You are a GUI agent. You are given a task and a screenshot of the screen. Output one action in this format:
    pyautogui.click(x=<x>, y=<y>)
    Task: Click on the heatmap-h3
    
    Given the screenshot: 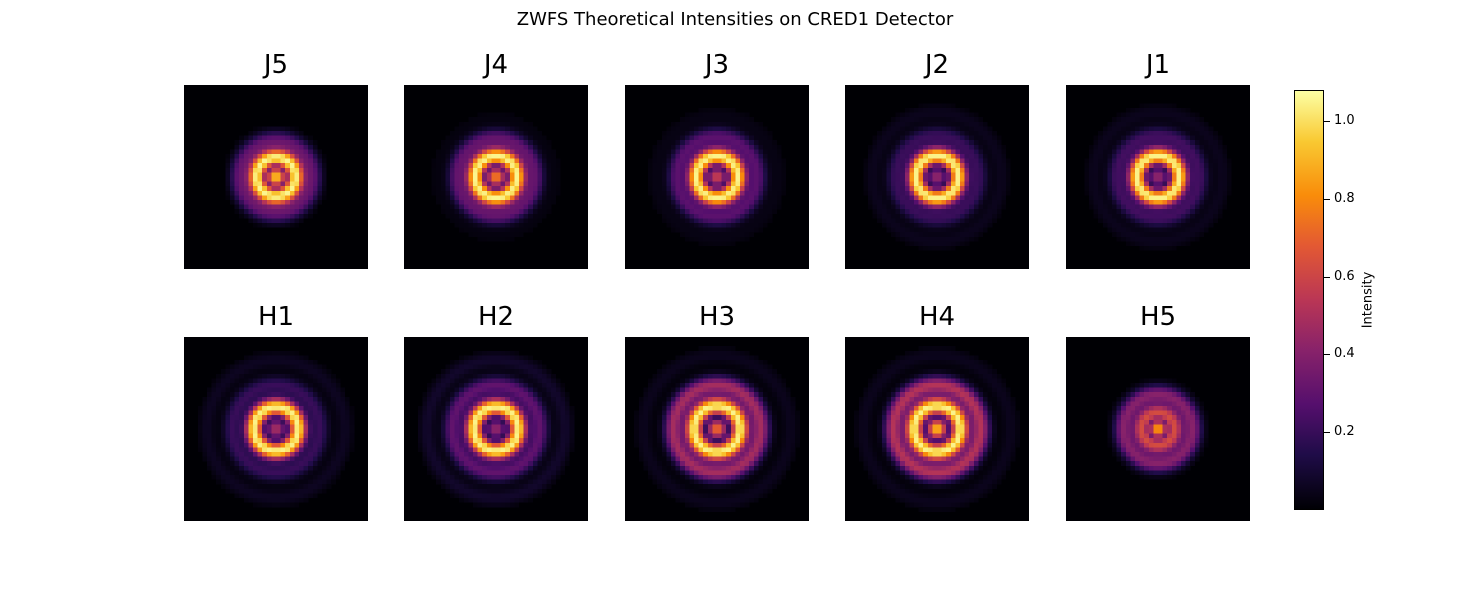 What is the action you would take?
    pyautogui.click(x=717, y=429)
    